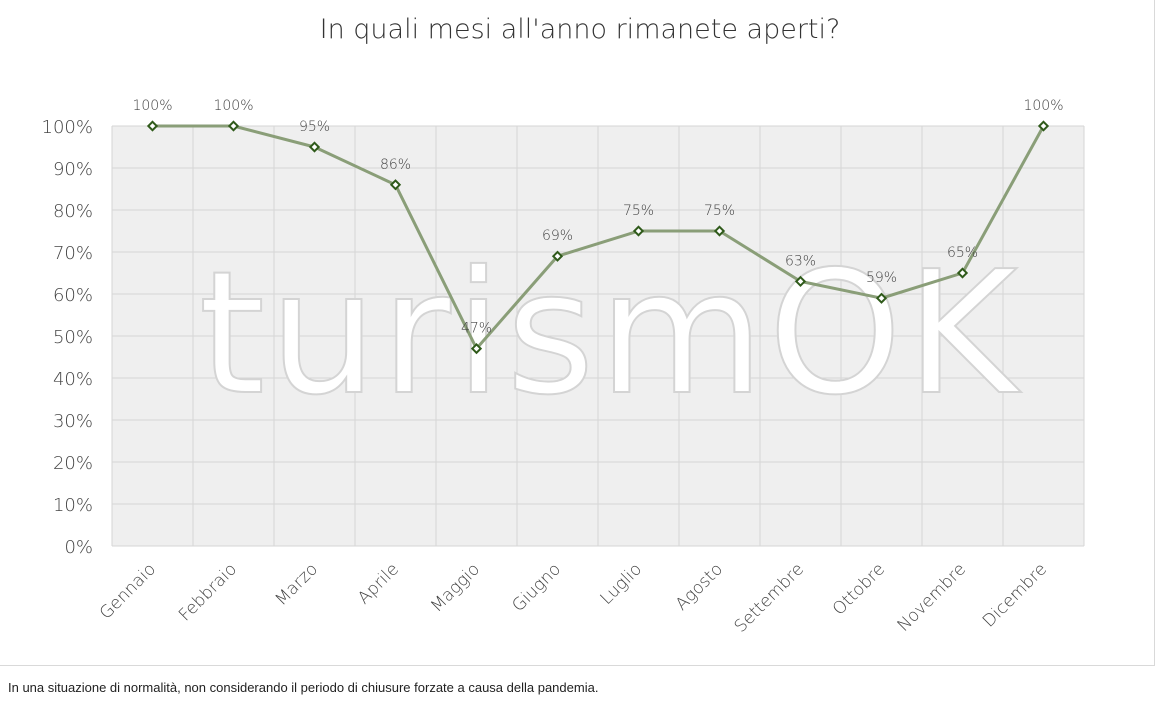 This screenshot has width=1156, height=716. I want to click on x-tick-label: Marzo, so click(297, 584).